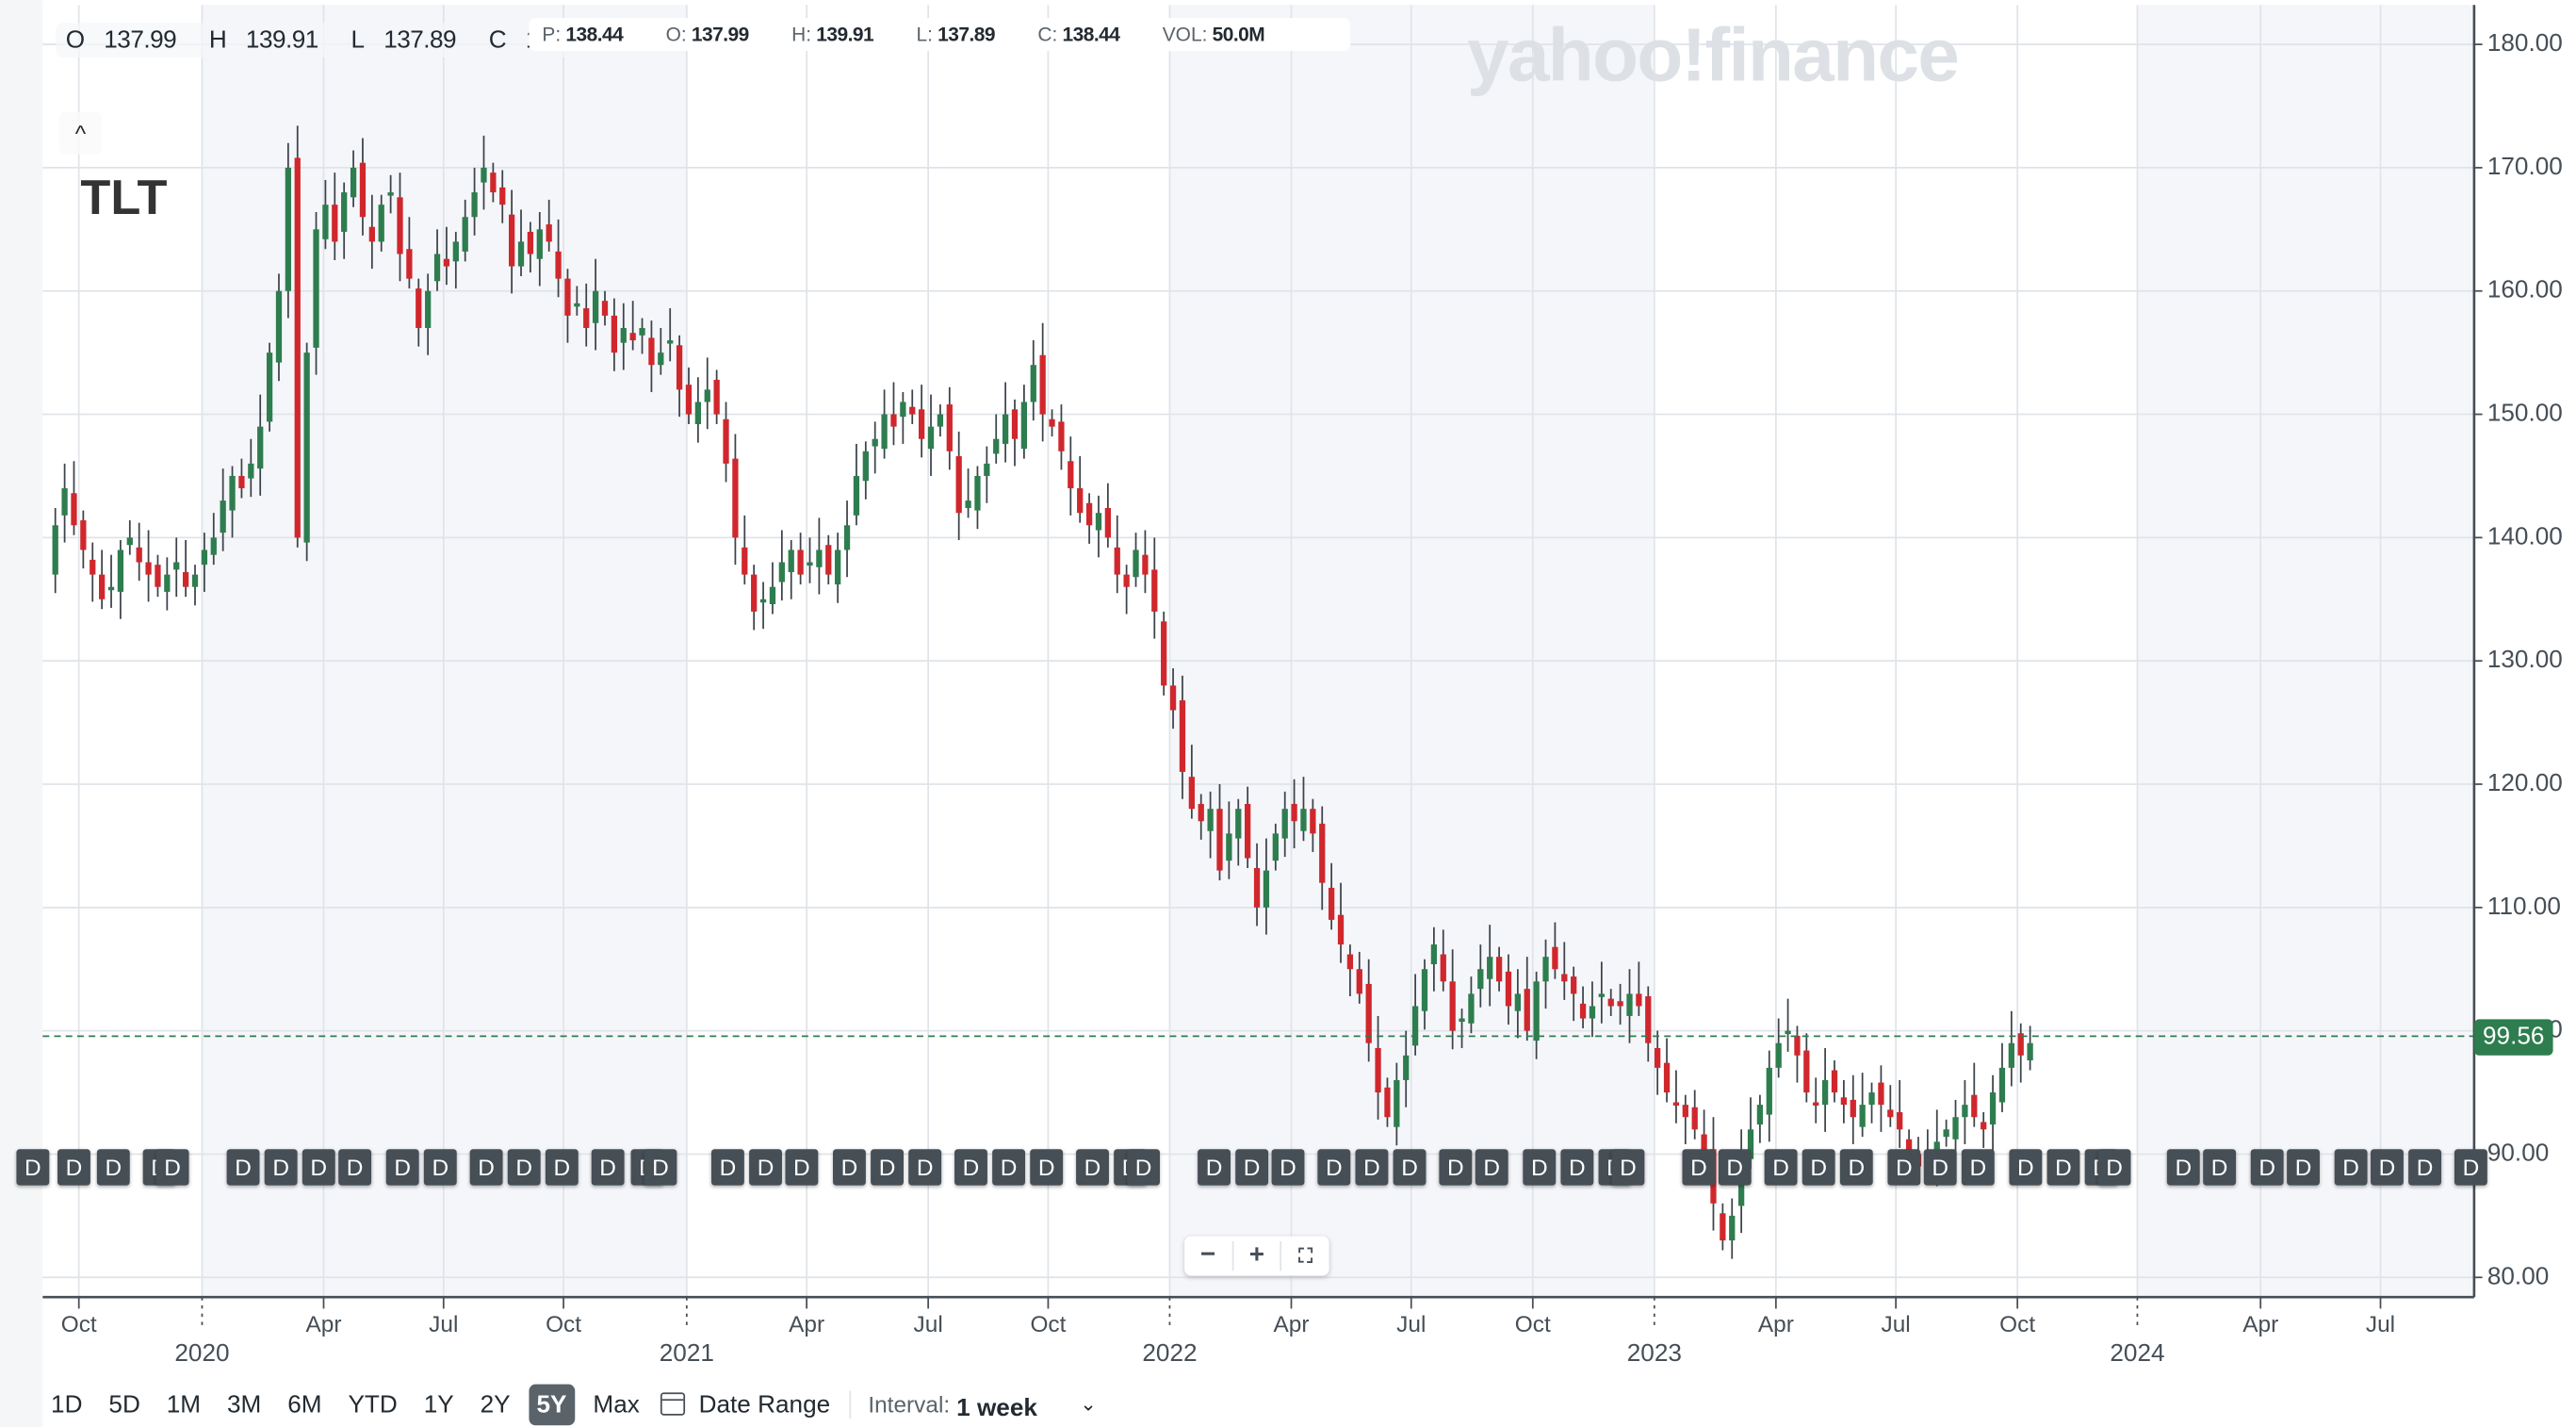 The image size is (2576, 1427). What do you see at coordinates (124, 198) in the screenshot?
I see `ticker-symbol: TLT` at bounding box center [124, 198].